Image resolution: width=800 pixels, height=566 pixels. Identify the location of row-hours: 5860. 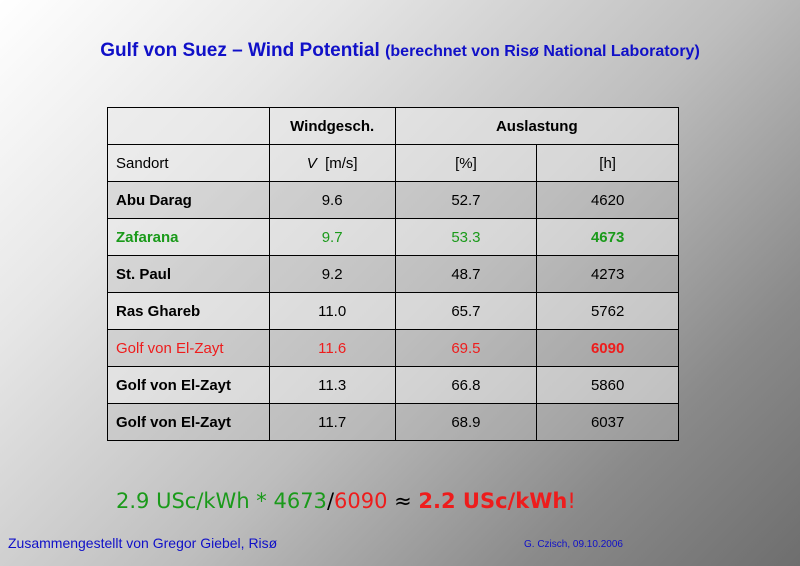
(607, 385).